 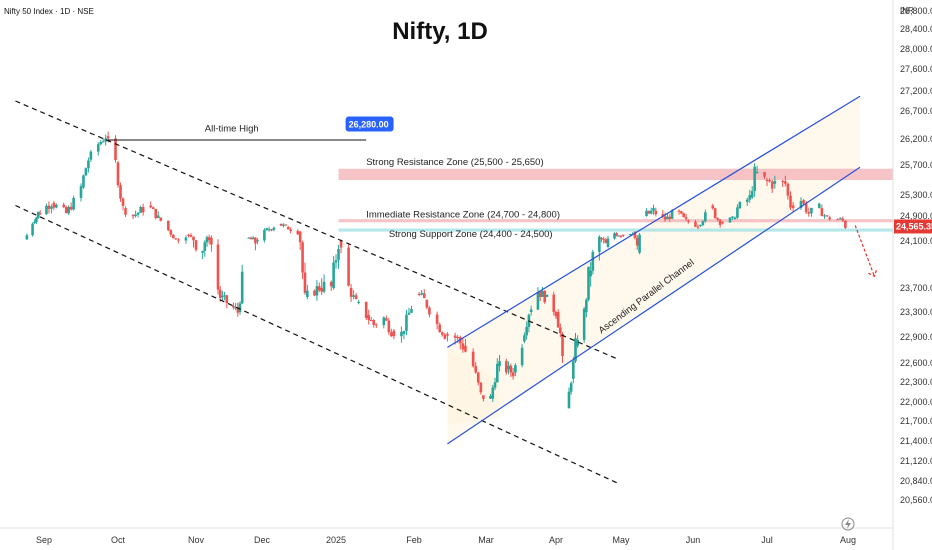 I want to click on lightning-icon, so click(x=848, y=524).